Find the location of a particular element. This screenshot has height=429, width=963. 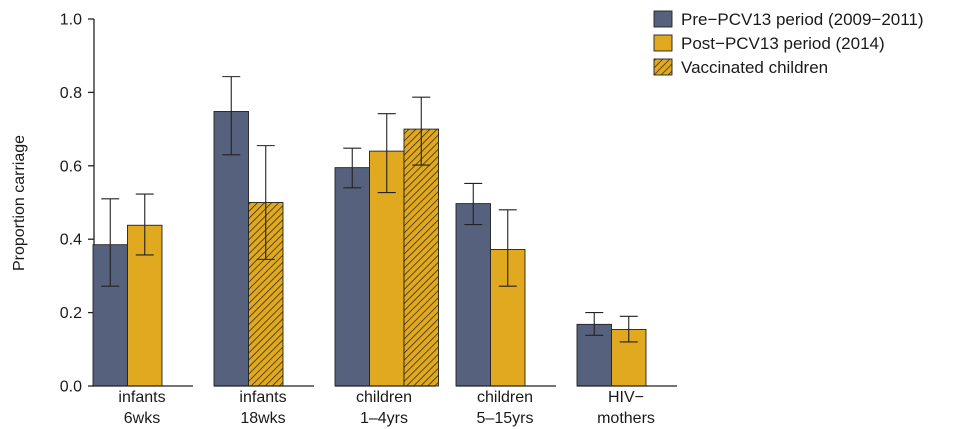

y-tick-label: 1.0 is located at coordinates (71, 20).